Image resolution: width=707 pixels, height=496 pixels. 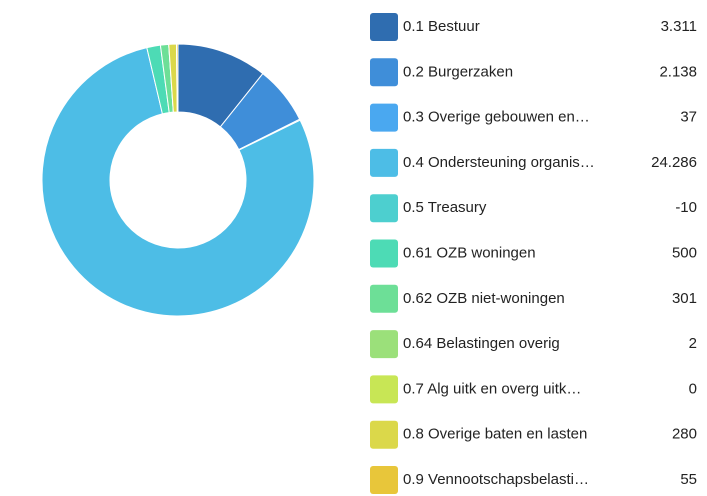 I want to click on legend-value: 2, so click(x=693, y=343).